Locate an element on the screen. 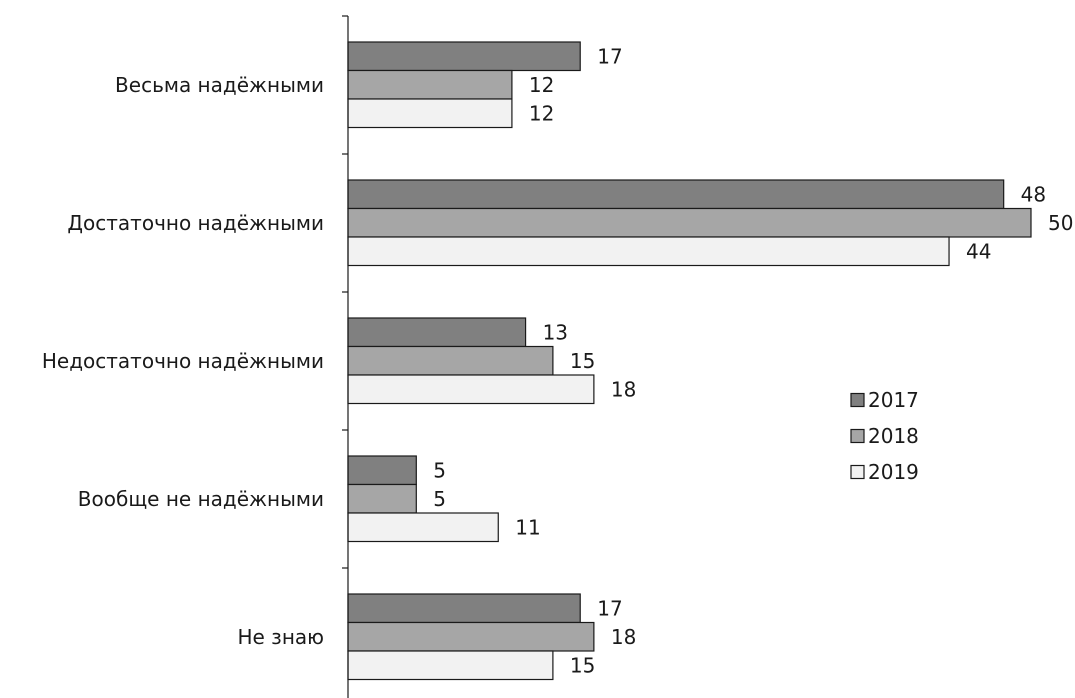  legend-label: 2017 is located at coordinates (893, 400).